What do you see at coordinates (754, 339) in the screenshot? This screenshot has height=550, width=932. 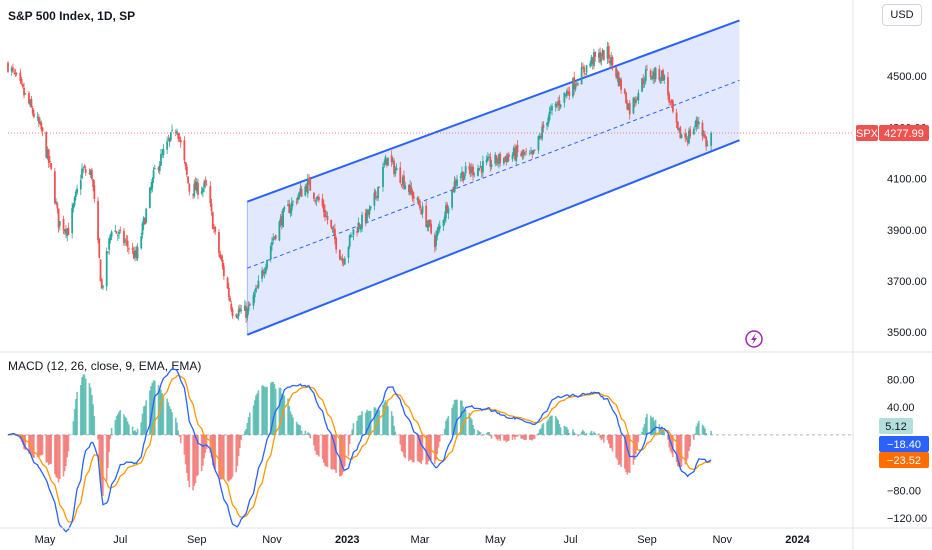 I see `lightning-icon` at bounding box center [754, 339].